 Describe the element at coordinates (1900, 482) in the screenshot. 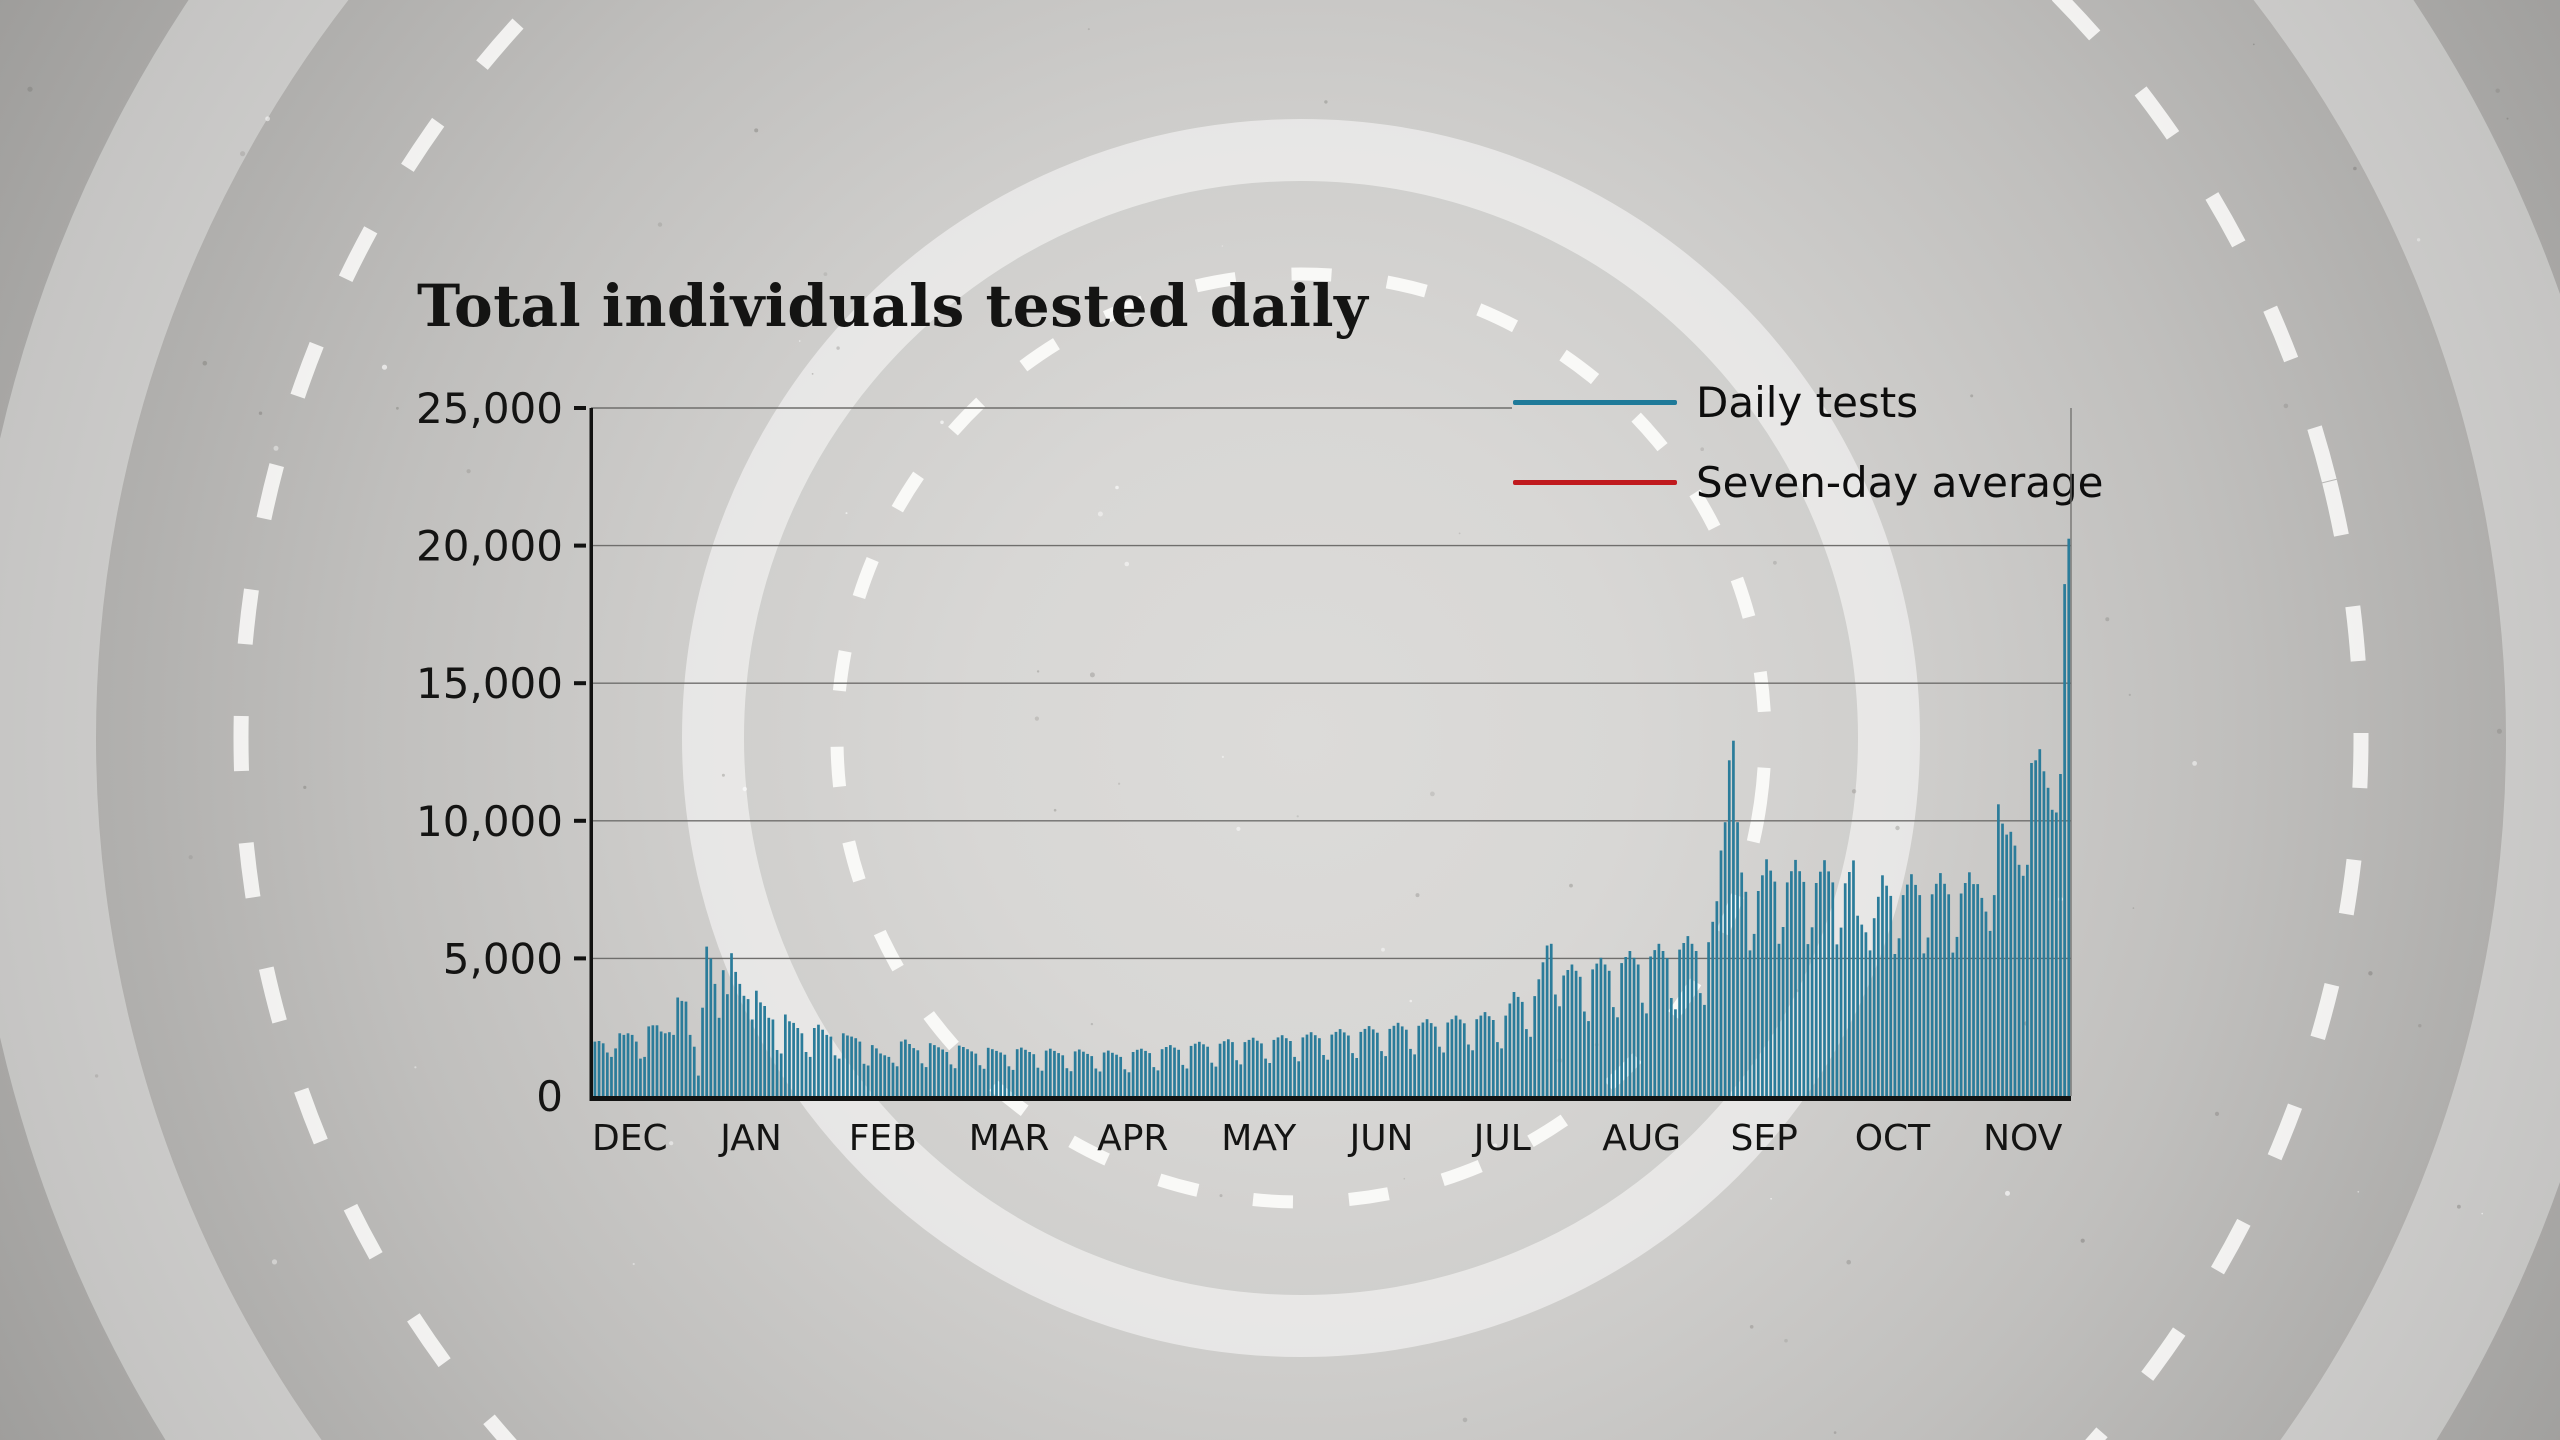

I see `legend-label-seven-day-average: Seven-day average` at that location.